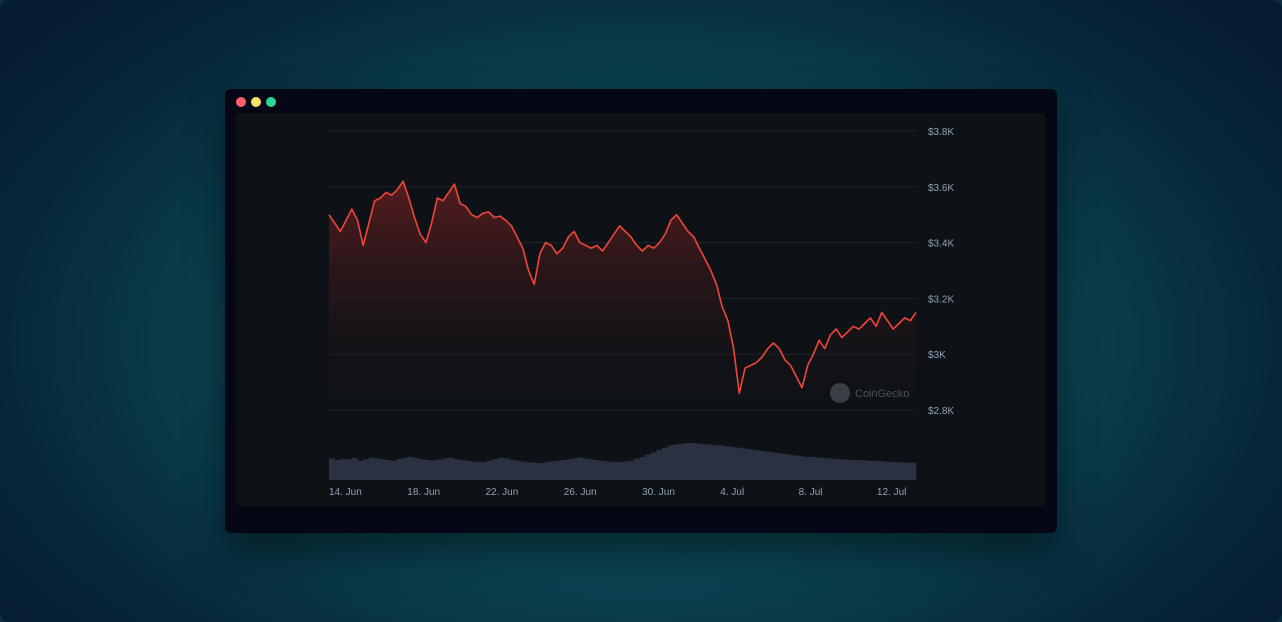 The height and width of the screenshot is (622, 1282). What do you see at coordinates (580, 492) in the screenshot?
I see `x-tick-label: 26. Jun` at bounding box center [580, 492].